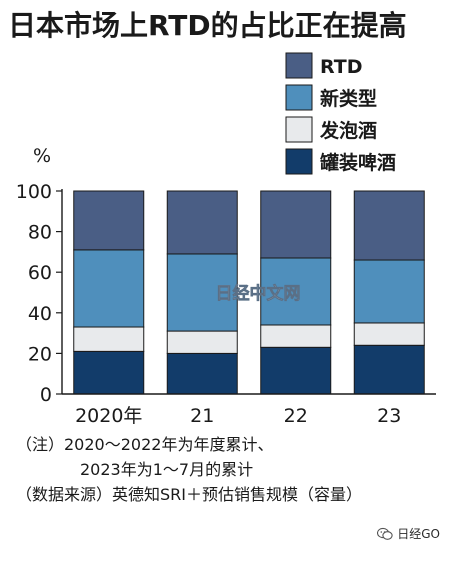 This screenshot has height=570, width=450. Describe the element at coordinates (207, 25) in the screenshot. I see `chart-title: 日本市场上RTD的占比正在提高` at that location.